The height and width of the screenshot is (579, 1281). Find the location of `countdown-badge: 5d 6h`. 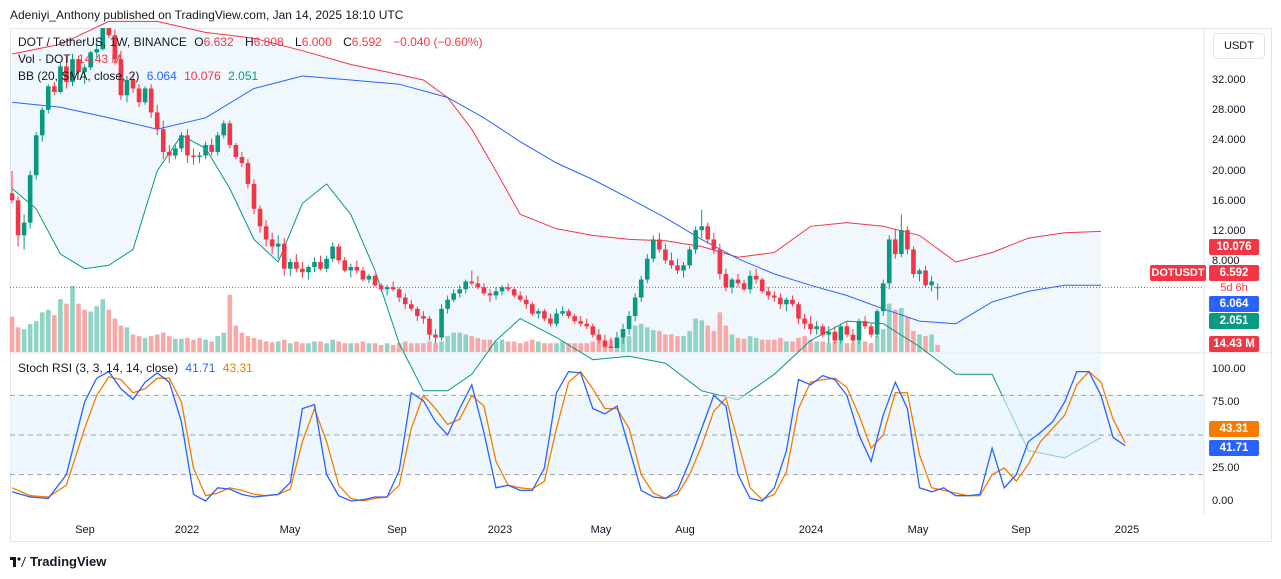

countdown-badge: 5d 6h is located at coordinates (1234, 288).